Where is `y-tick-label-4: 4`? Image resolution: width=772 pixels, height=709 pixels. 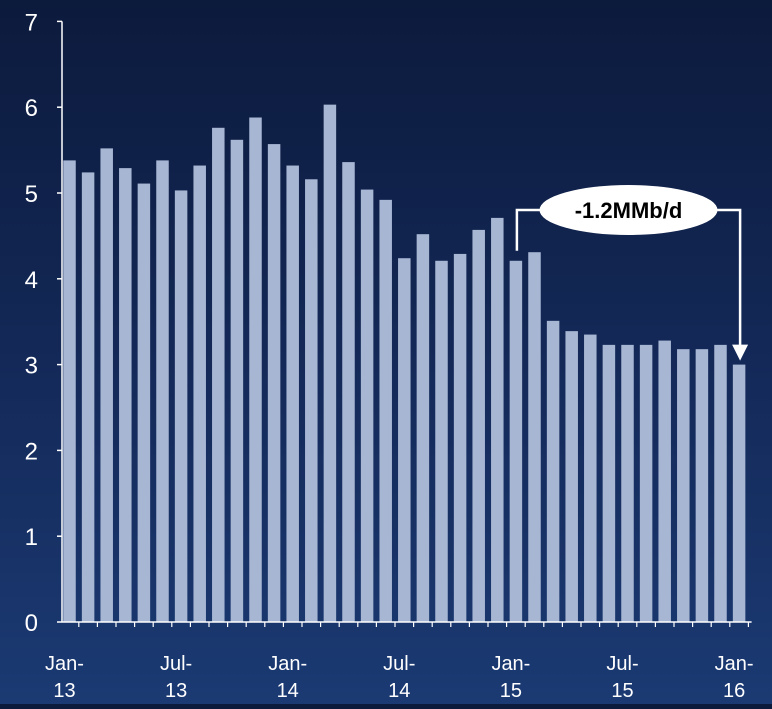 y-tick-label-4: 4 is located at coordinates (31, 280).